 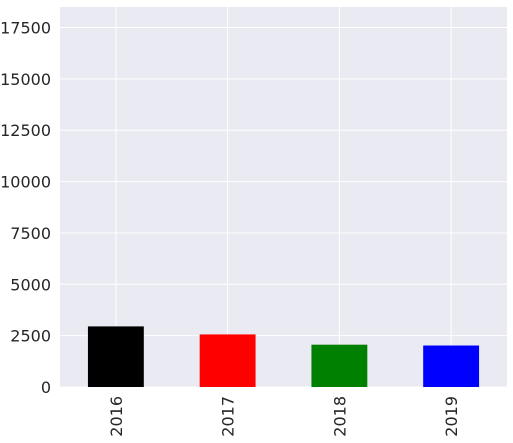 I want to click on y-tick-label: 2500, so click(x=30, y=336).